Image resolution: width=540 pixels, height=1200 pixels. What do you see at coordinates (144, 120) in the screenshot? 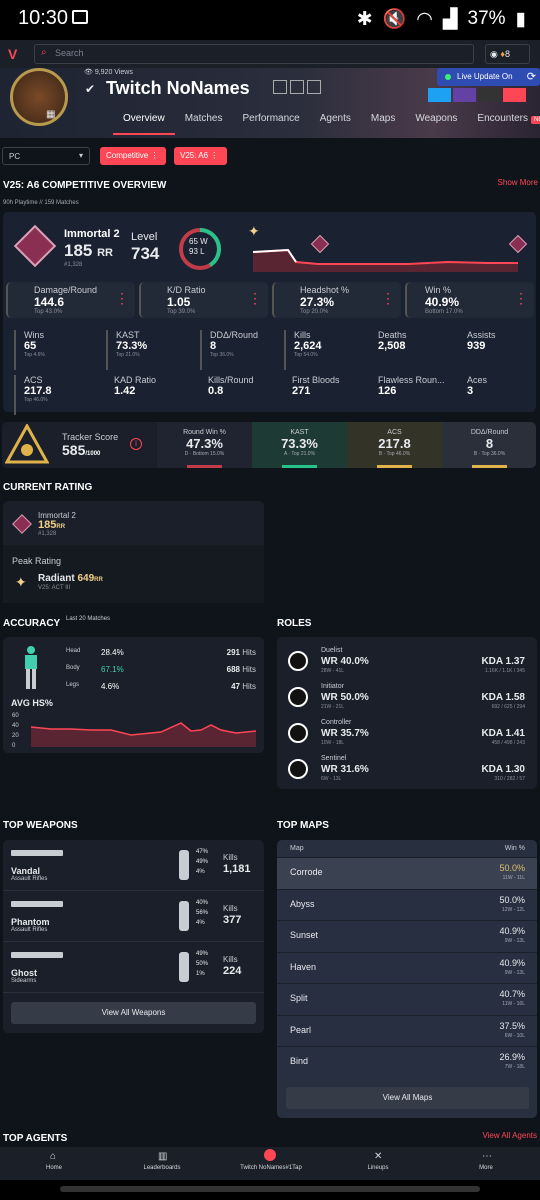
I see `tab-overview: Overview` at bounding box center [144, 120].